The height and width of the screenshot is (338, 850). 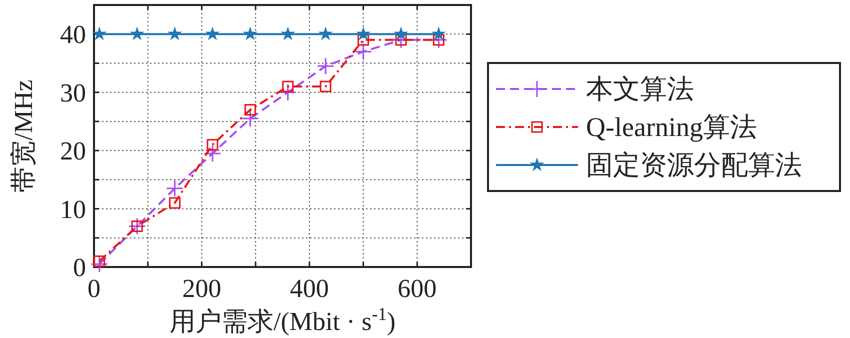 What do you see at coordinates (73, 35) in the screenshot?
I see `y-tick-label: 40` at bounding box center [73, 35].